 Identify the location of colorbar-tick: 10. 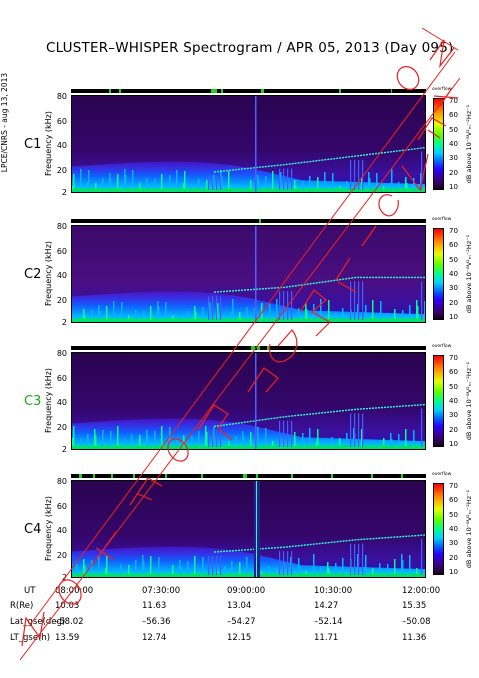
(453, 444).